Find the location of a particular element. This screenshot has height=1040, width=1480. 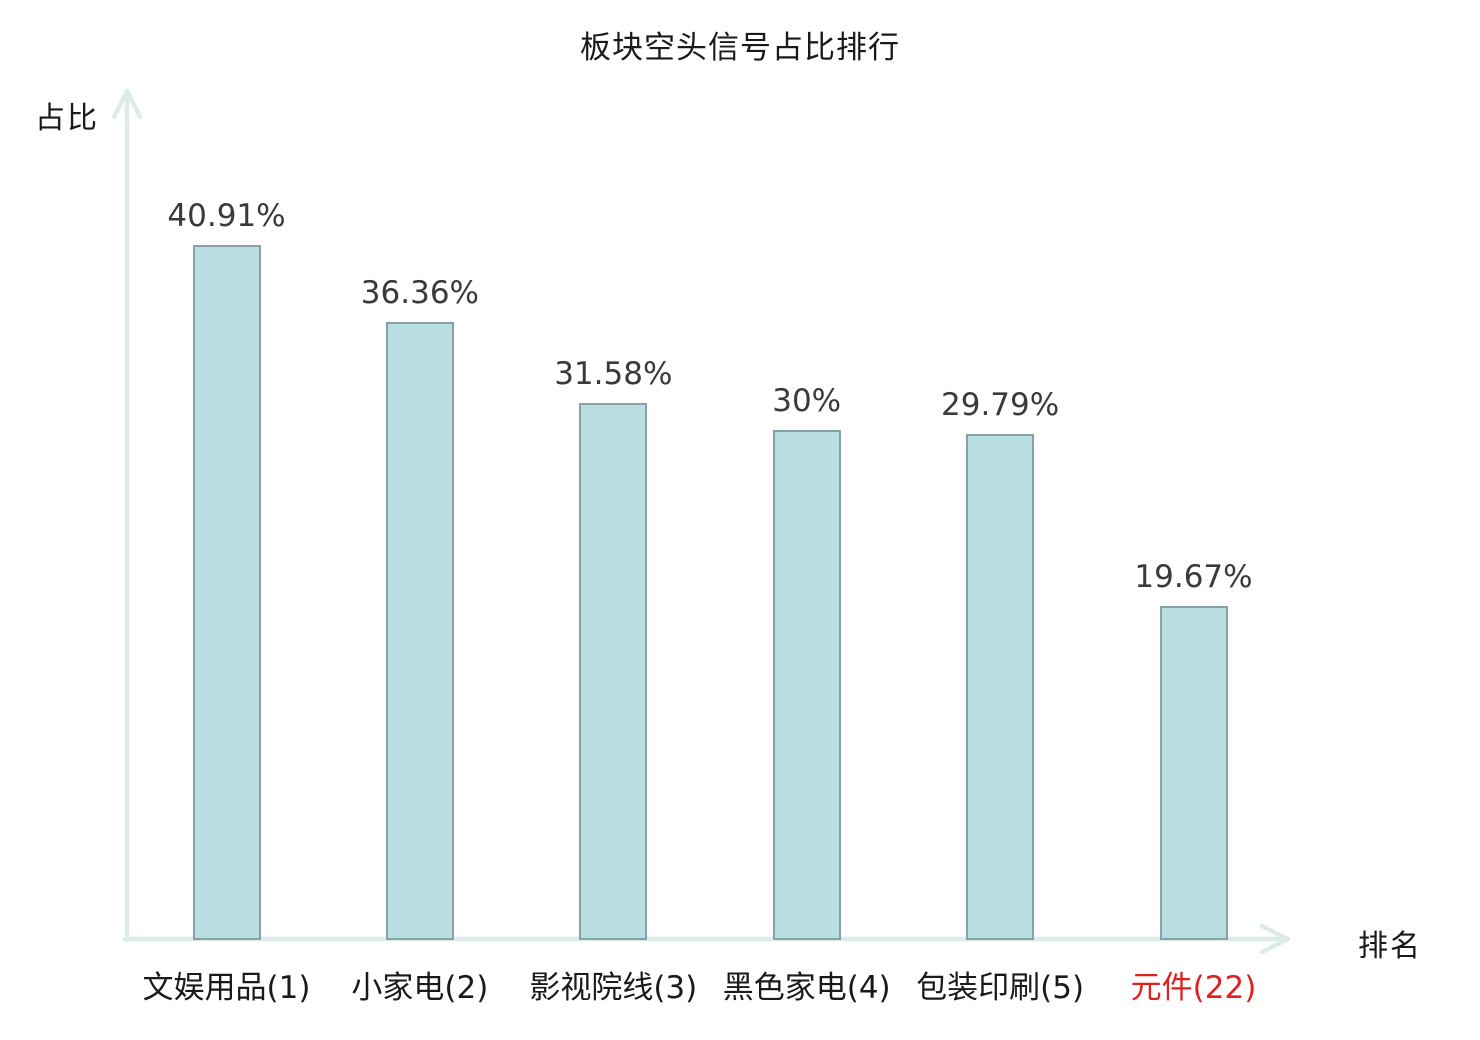

bar-category-label: 黑色家电(4) is located at coordinates (806, 988).